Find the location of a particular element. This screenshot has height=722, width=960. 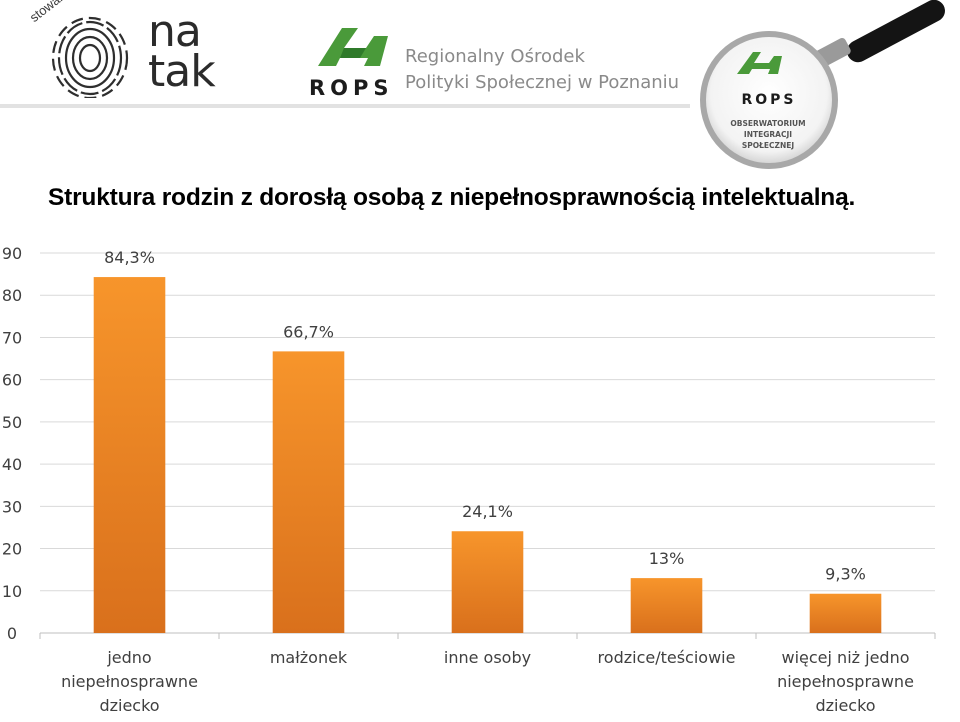

header-divider is located at coordinates (345, 106).